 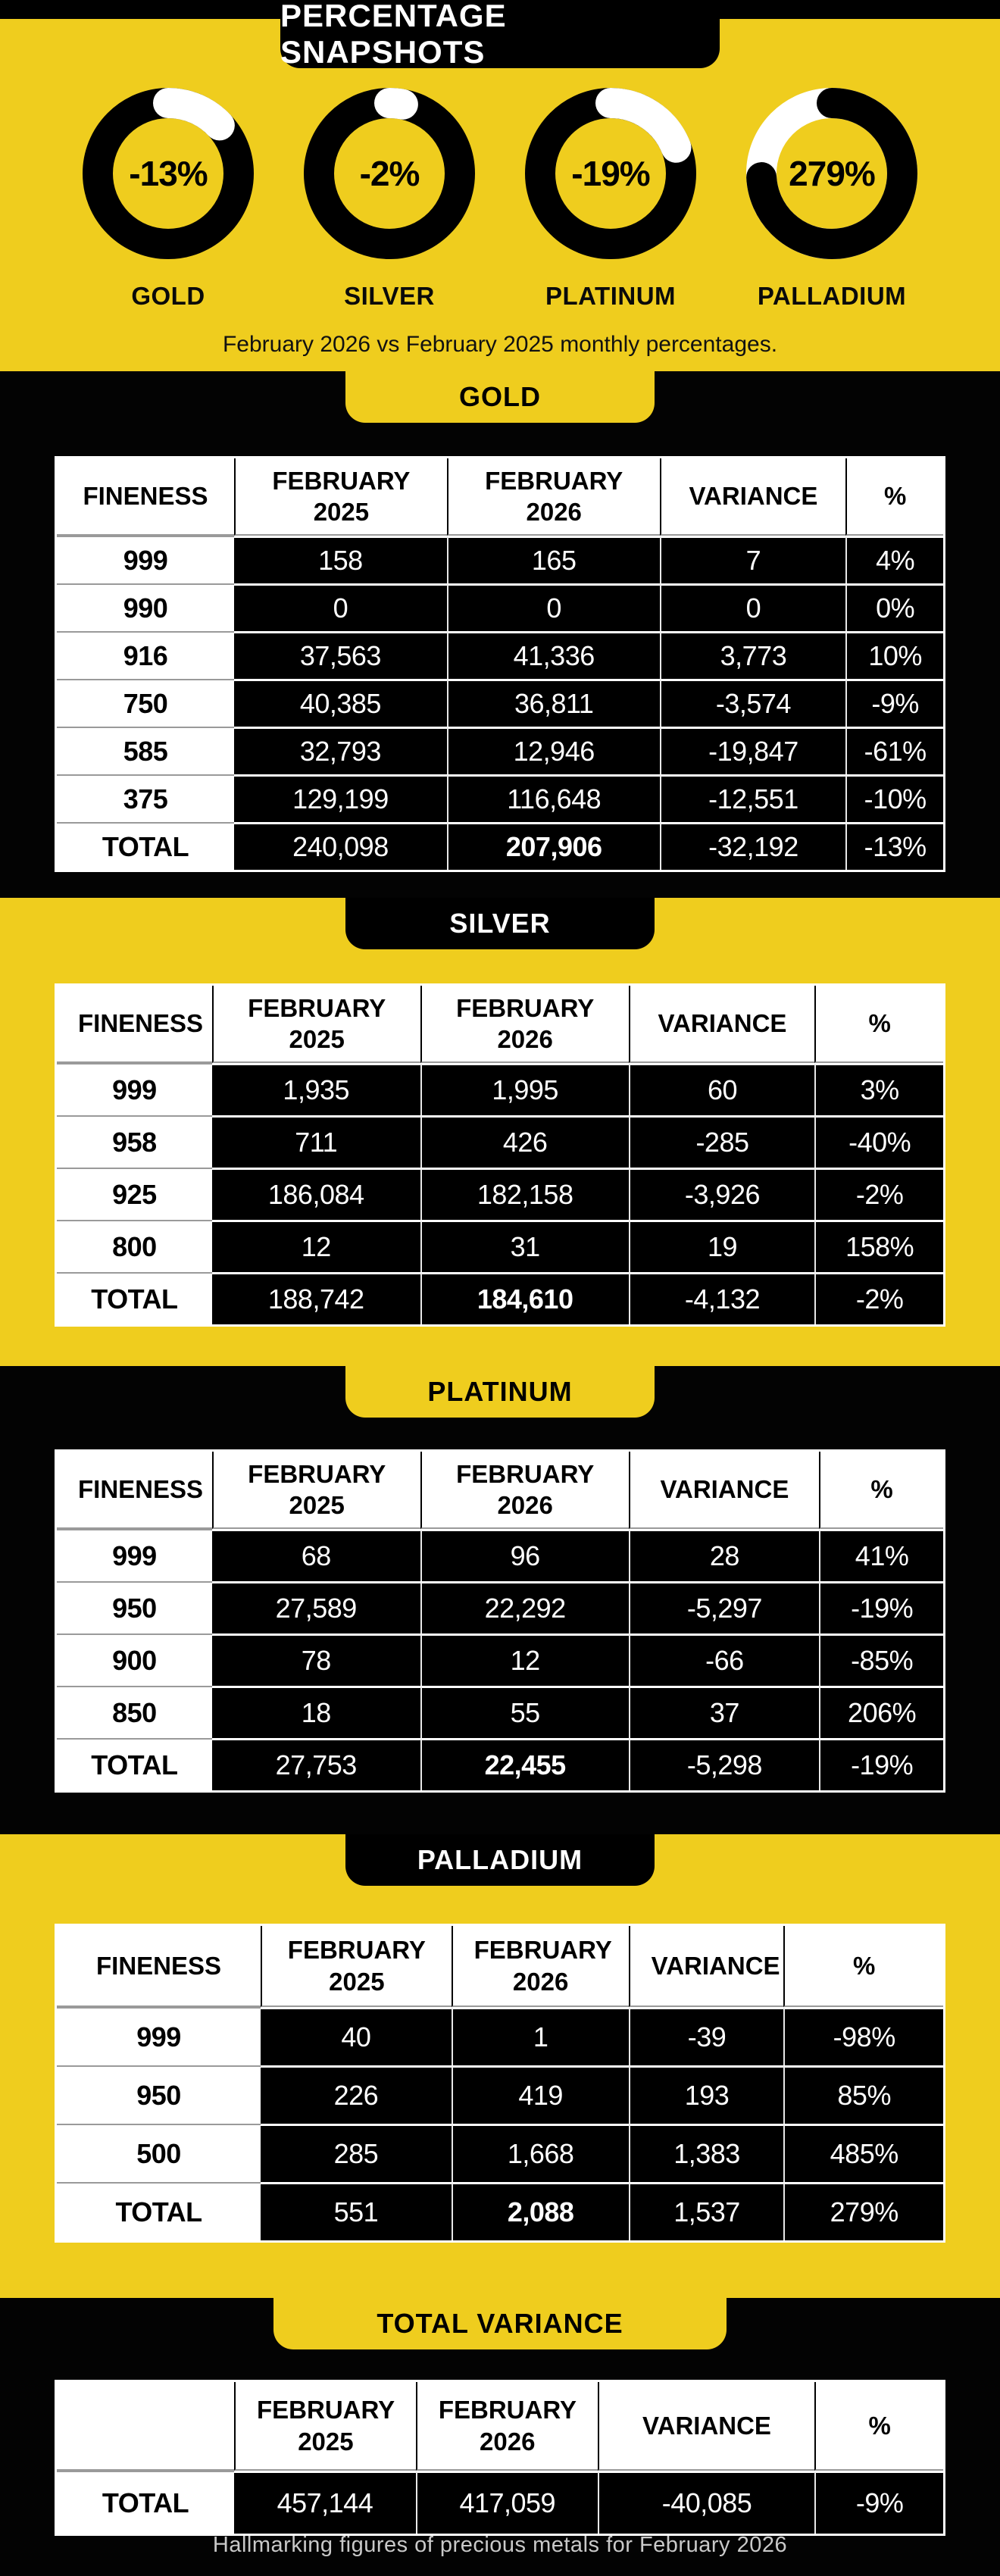 What do you see at coordinates (553, 703) in the screenshot?
I see `value-cell: 36,811` at bounding box center [553, 703].